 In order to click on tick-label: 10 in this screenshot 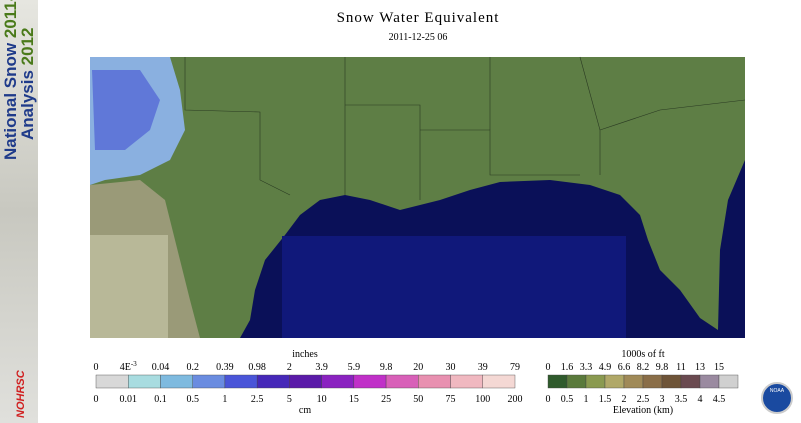, I will do `click(322, 399)`.